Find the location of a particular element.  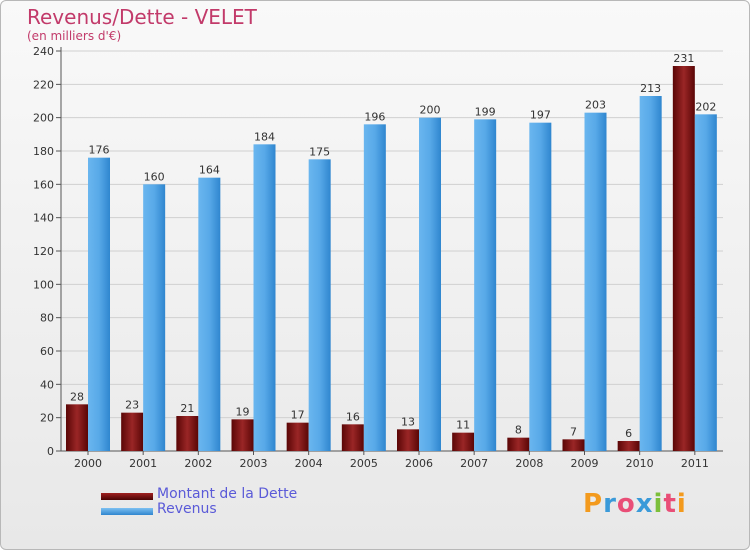

bar-revenue-label: 184 is located at coordinates (264, 136).